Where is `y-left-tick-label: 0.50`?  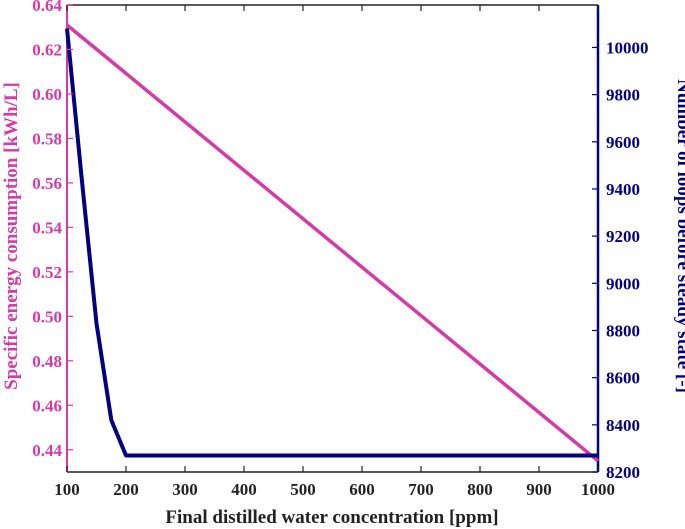 y-left-tick-label: 0.50 is located at coordinates (47, 316).